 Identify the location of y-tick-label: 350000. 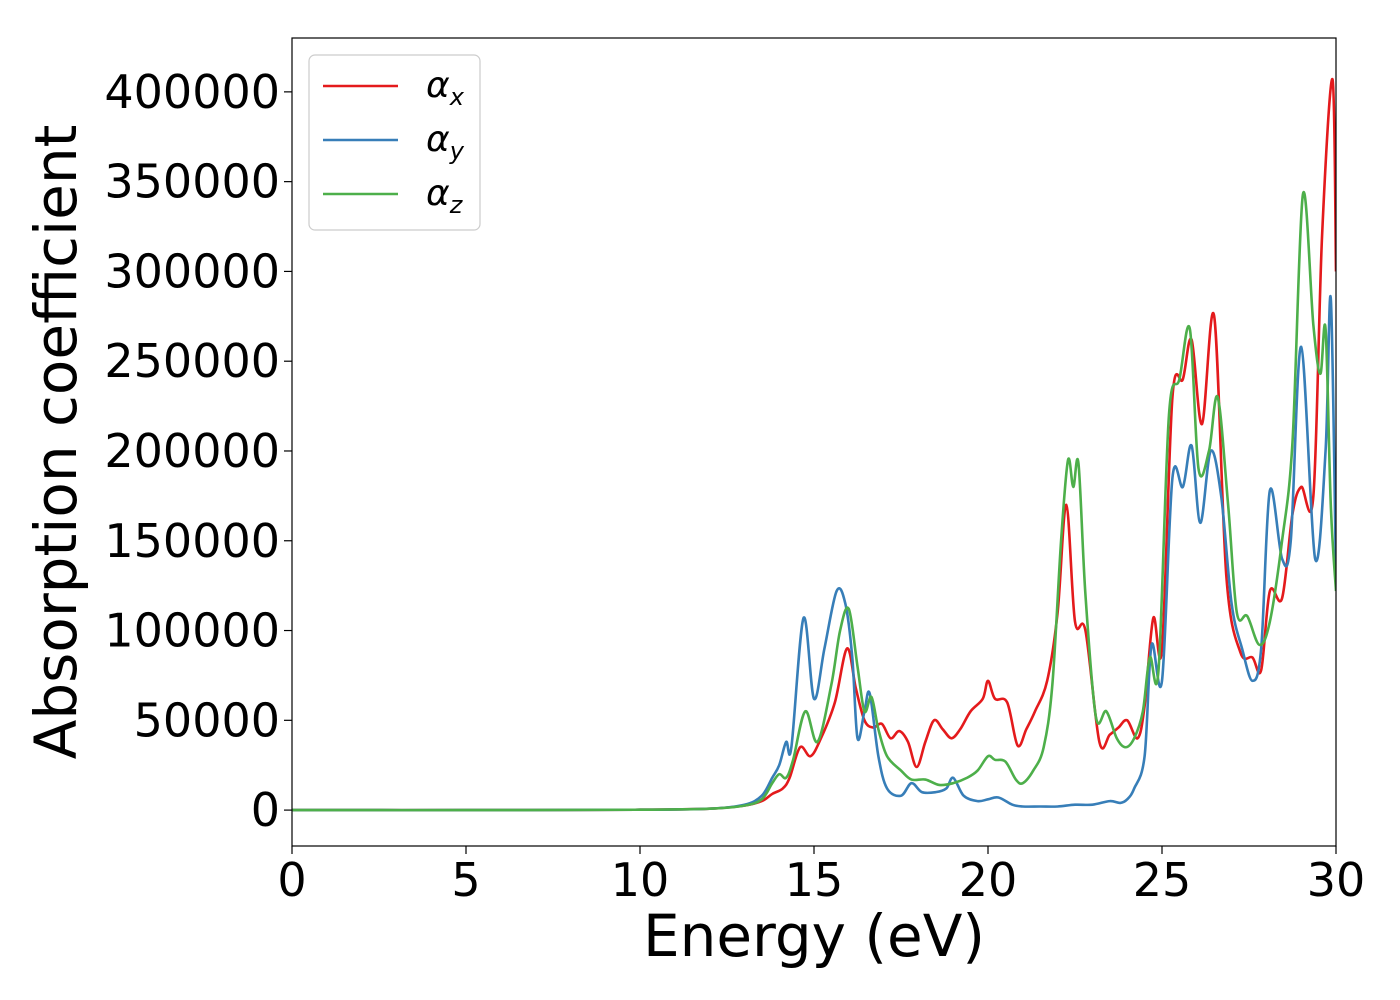
(192, 182).